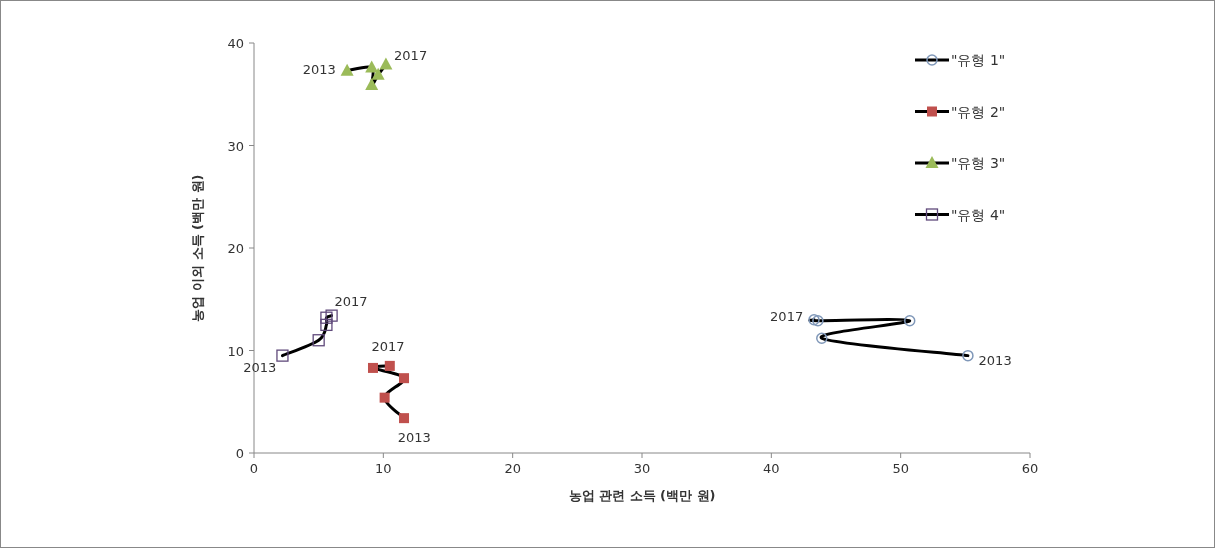 Image resolution: width=1215 pixels, height=548 pixels. Describe the element at coordinates (512, 468) in the screenshot. I see `x-tick-label: 20` at that location.